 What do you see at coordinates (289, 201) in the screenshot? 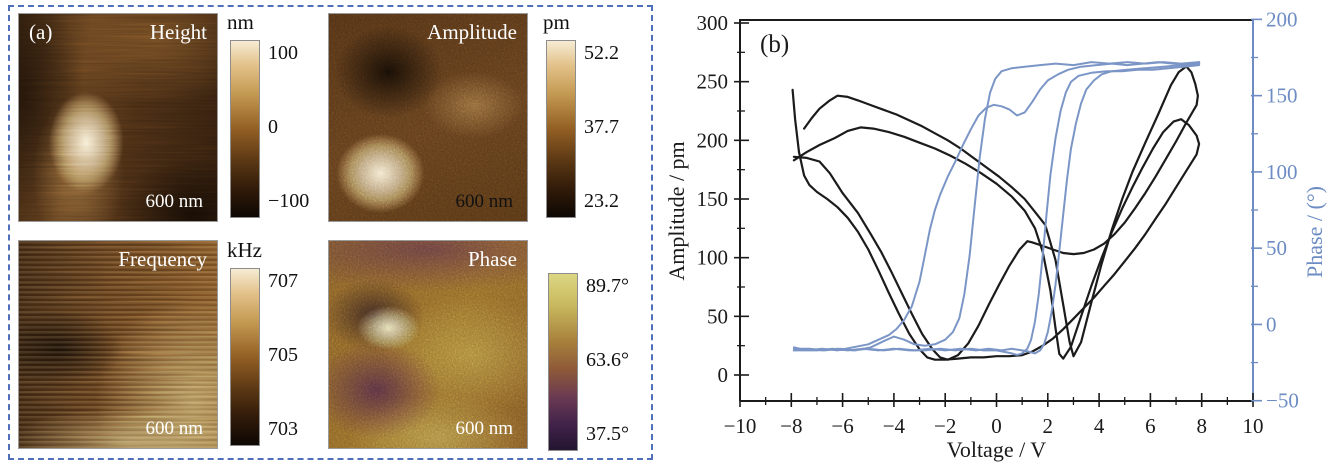
I see `colorbar-tick: −100` at bounding box center [289, 201].